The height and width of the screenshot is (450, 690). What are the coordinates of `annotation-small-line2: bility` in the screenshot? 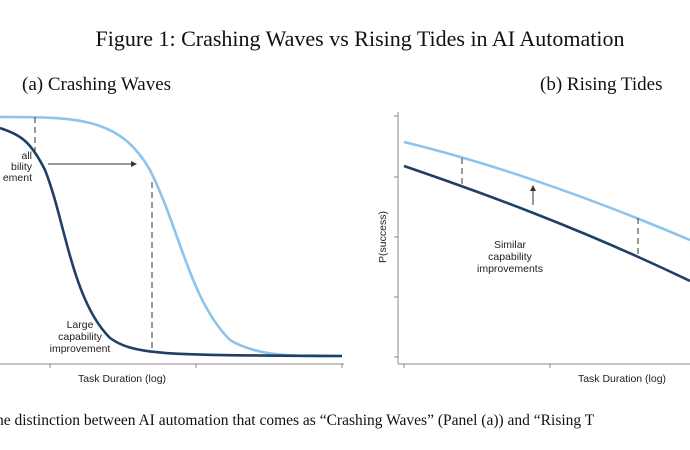 It's located at (22, 167).